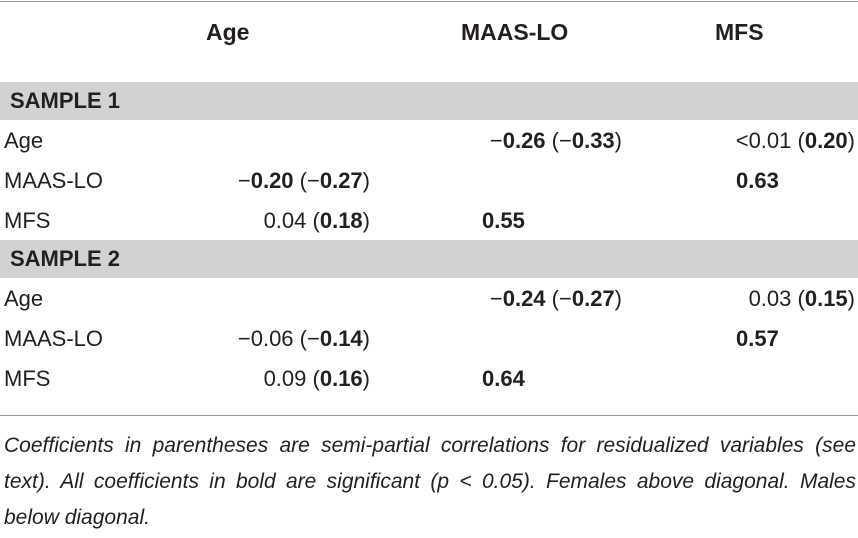 The width and height of the screenshot is (858, 538). I want to click on cell-mfs: 0.03 (0.15), so click(801, 298).